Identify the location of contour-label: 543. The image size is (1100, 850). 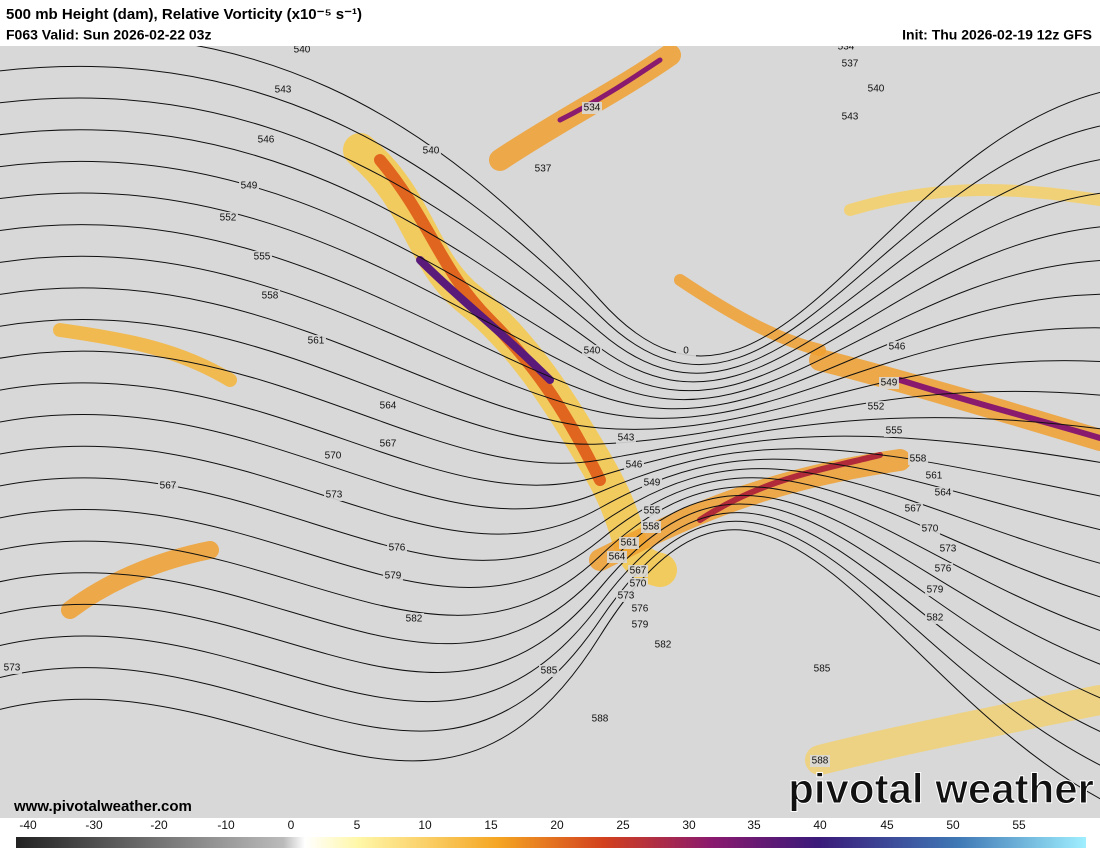
(850, 117).